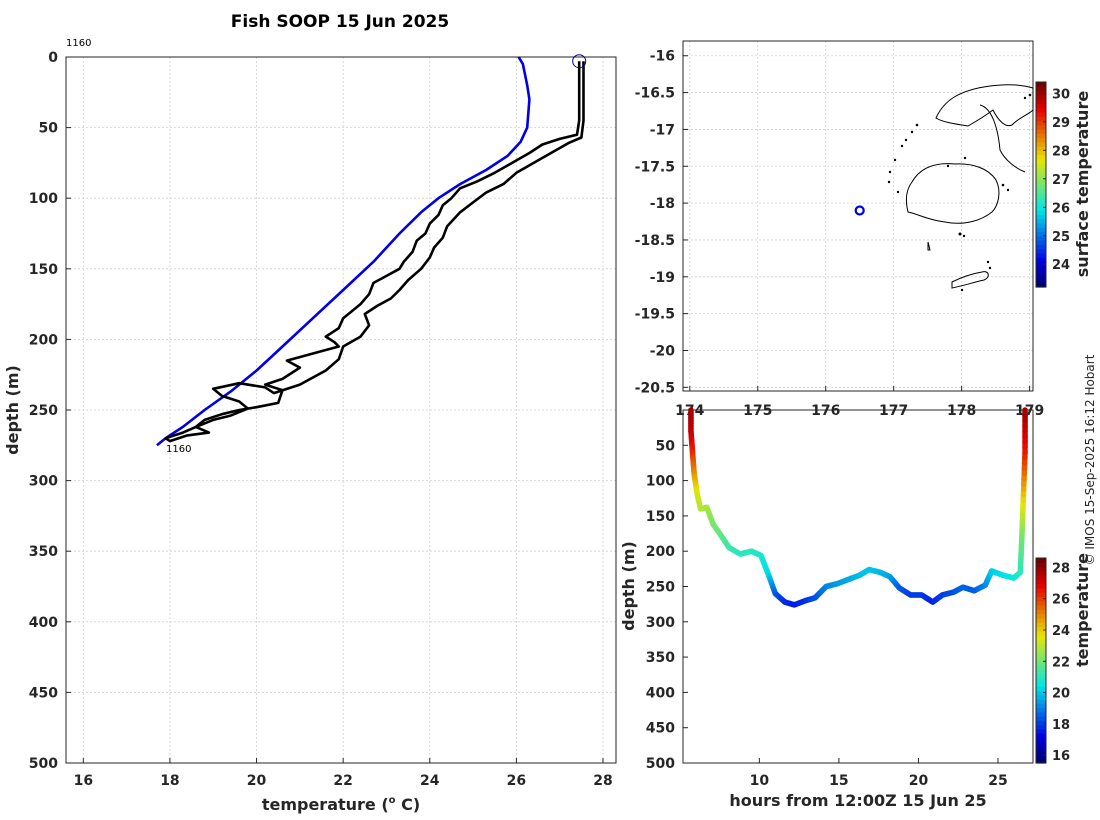  I want to click on figure-title: Fish SOOP 15 Jun 2025, so click(340, 22).